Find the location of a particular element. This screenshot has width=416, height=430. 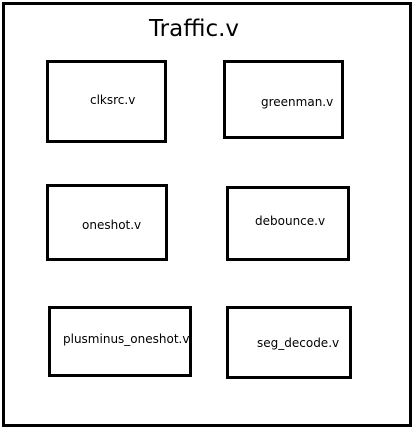

module-label-debounce: debounce.v is located at coordinates (290, 221).